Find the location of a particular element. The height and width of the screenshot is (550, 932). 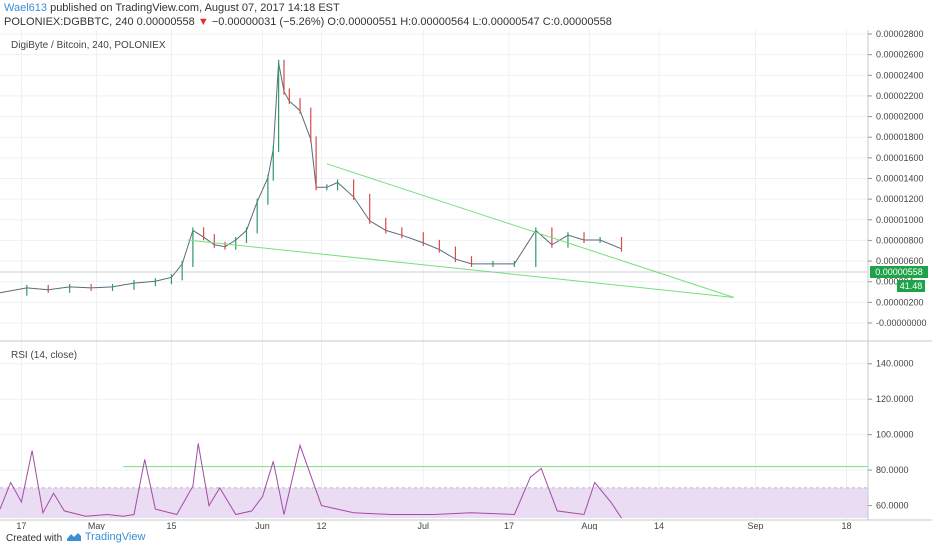

tradingview-brand-label: TradingView is located at coordinates (115, 537).